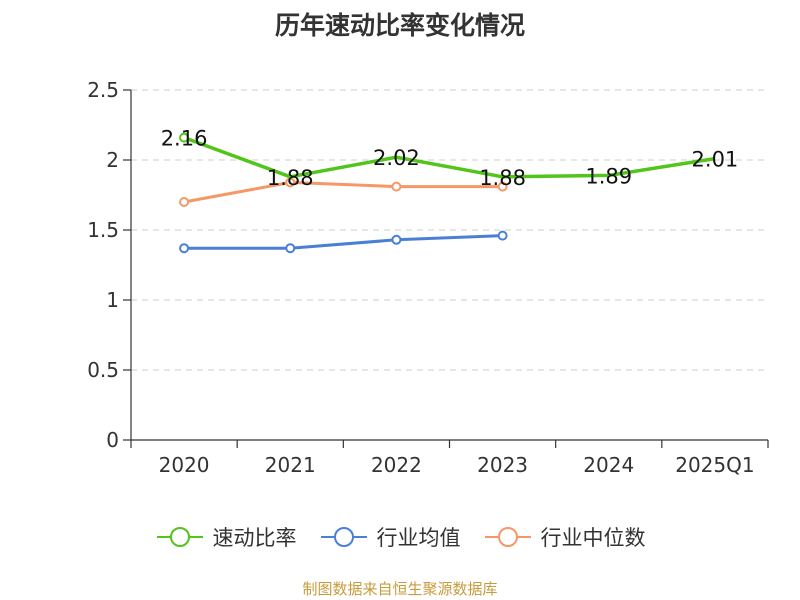 The image size is (800, 600). I want to click on x-tick-label: 2021, so click(290, 465).